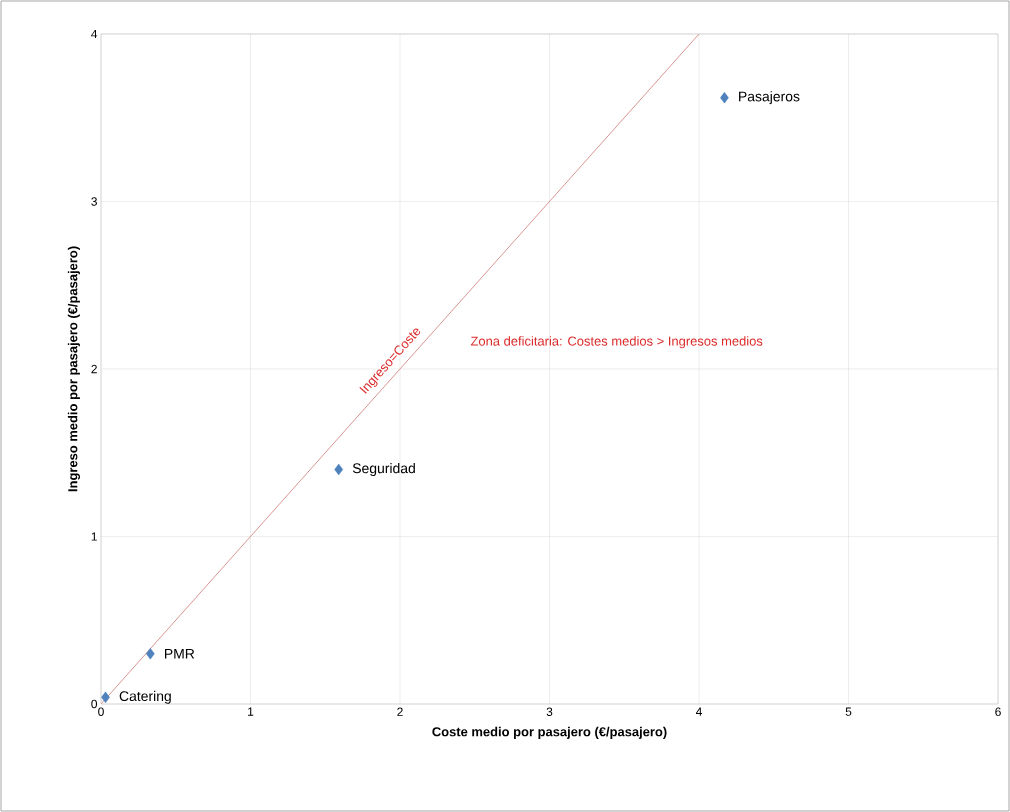 Image resolution: width=1010 pixels, height=812 pixels. Describe the element at coordinates (549, 711) in the screenshot. I see `x-tick-label: 3` at that location.